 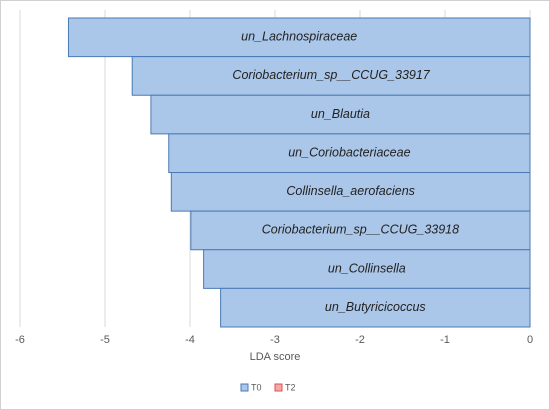 I want to click on x-tick-label: -3, so click(x=275, y=340).